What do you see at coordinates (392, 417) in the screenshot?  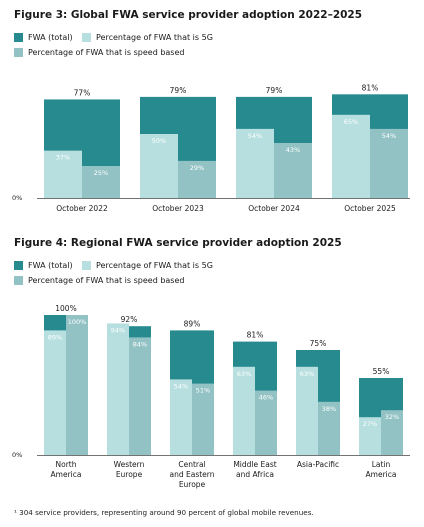 I see `label-speed: 32%` at bounding box center [392, 417].